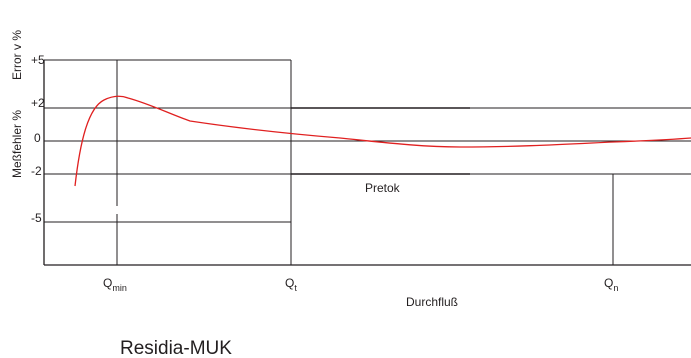 Image resolution: width=691 pixels, height=358 pixels. What do you see at coordinates (36, 171) in the screenshot?
I see `y-tick-minus2: -2` at bounding box center [36, 171].